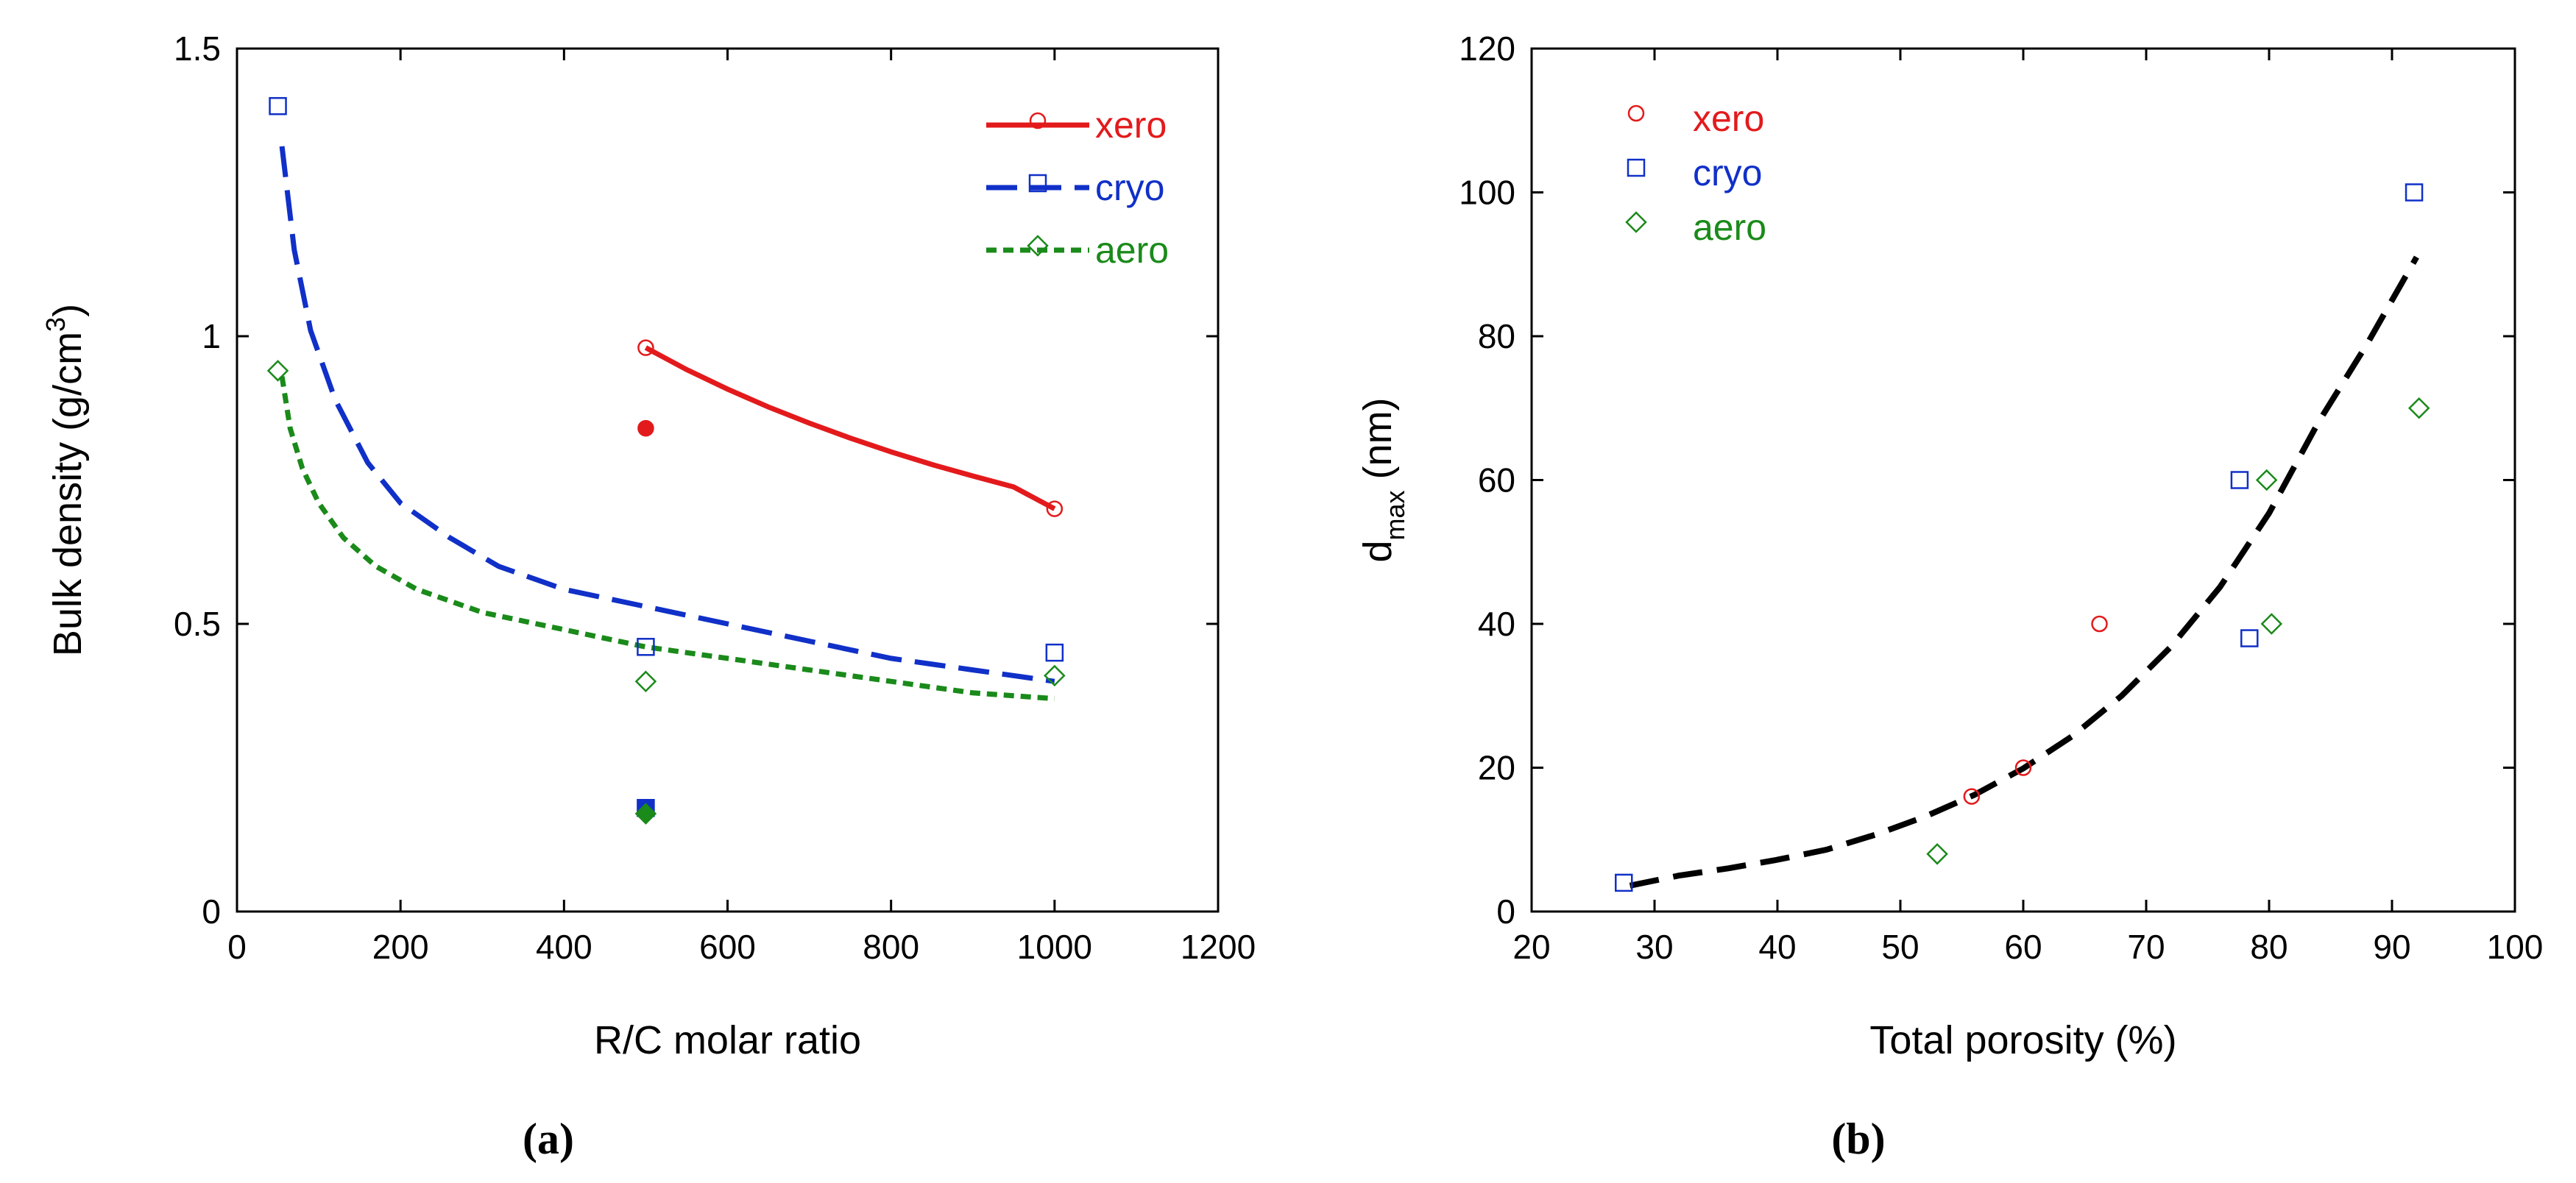 The image size is (2576, 1183). What do you see at coordinates (1531, 947) in the screenshot?
I see `x-tick-label: 20` at bounding box center [1531, 947].